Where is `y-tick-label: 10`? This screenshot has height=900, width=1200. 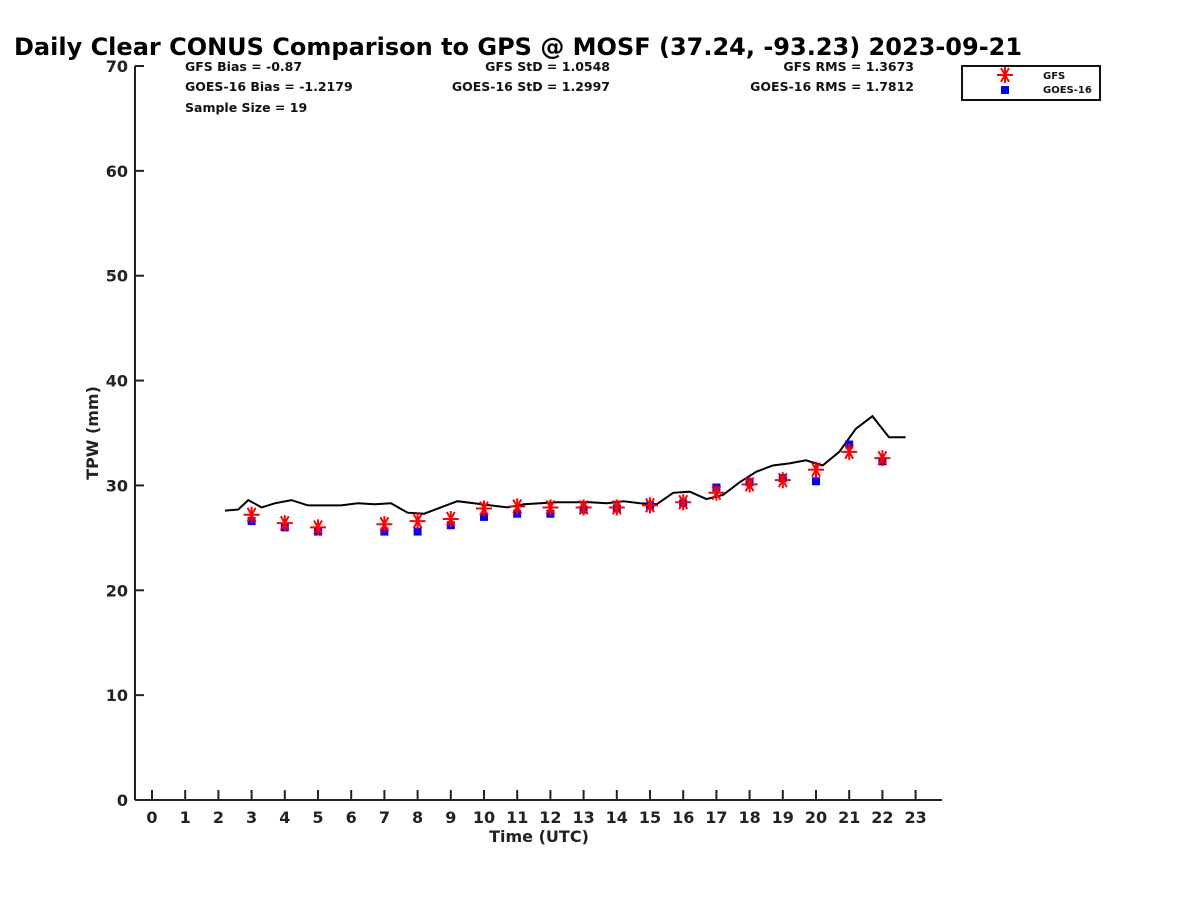 y-tick-label: 10 is located at coordinates (117, 695).